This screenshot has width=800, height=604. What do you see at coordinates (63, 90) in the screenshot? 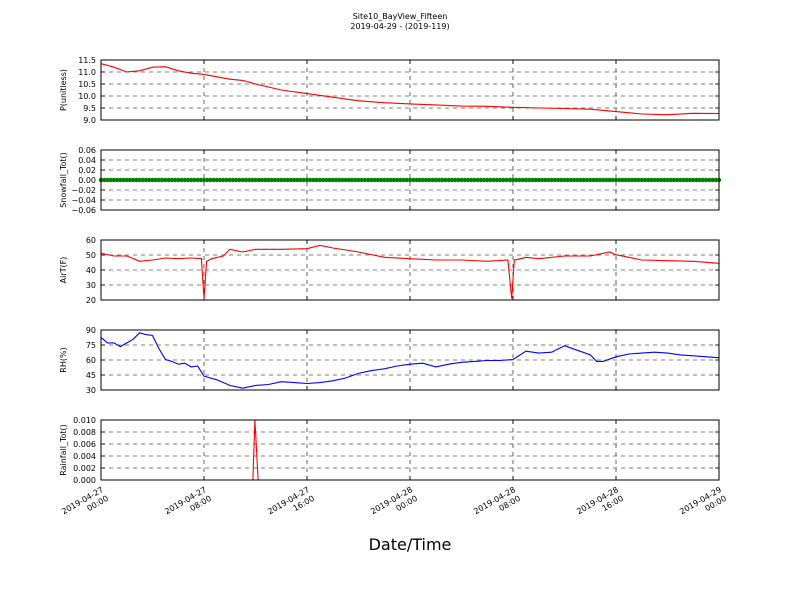
I see `y-axis-label: P(unitless)` at bounding box center [63, 90].